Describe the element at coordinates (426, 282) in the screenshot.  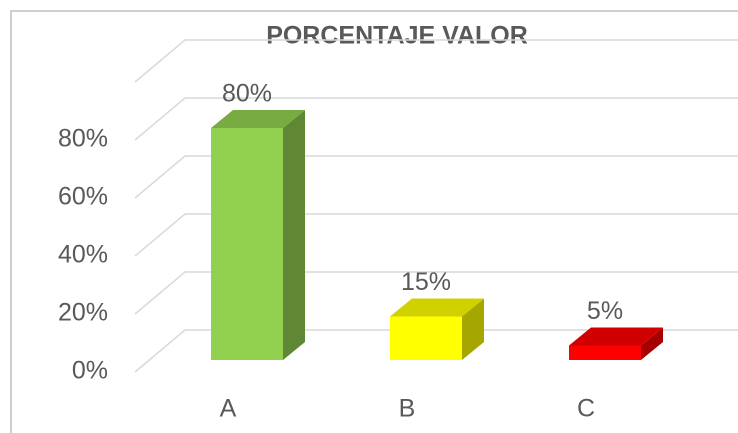
I see `value-label: 15%` at that location.